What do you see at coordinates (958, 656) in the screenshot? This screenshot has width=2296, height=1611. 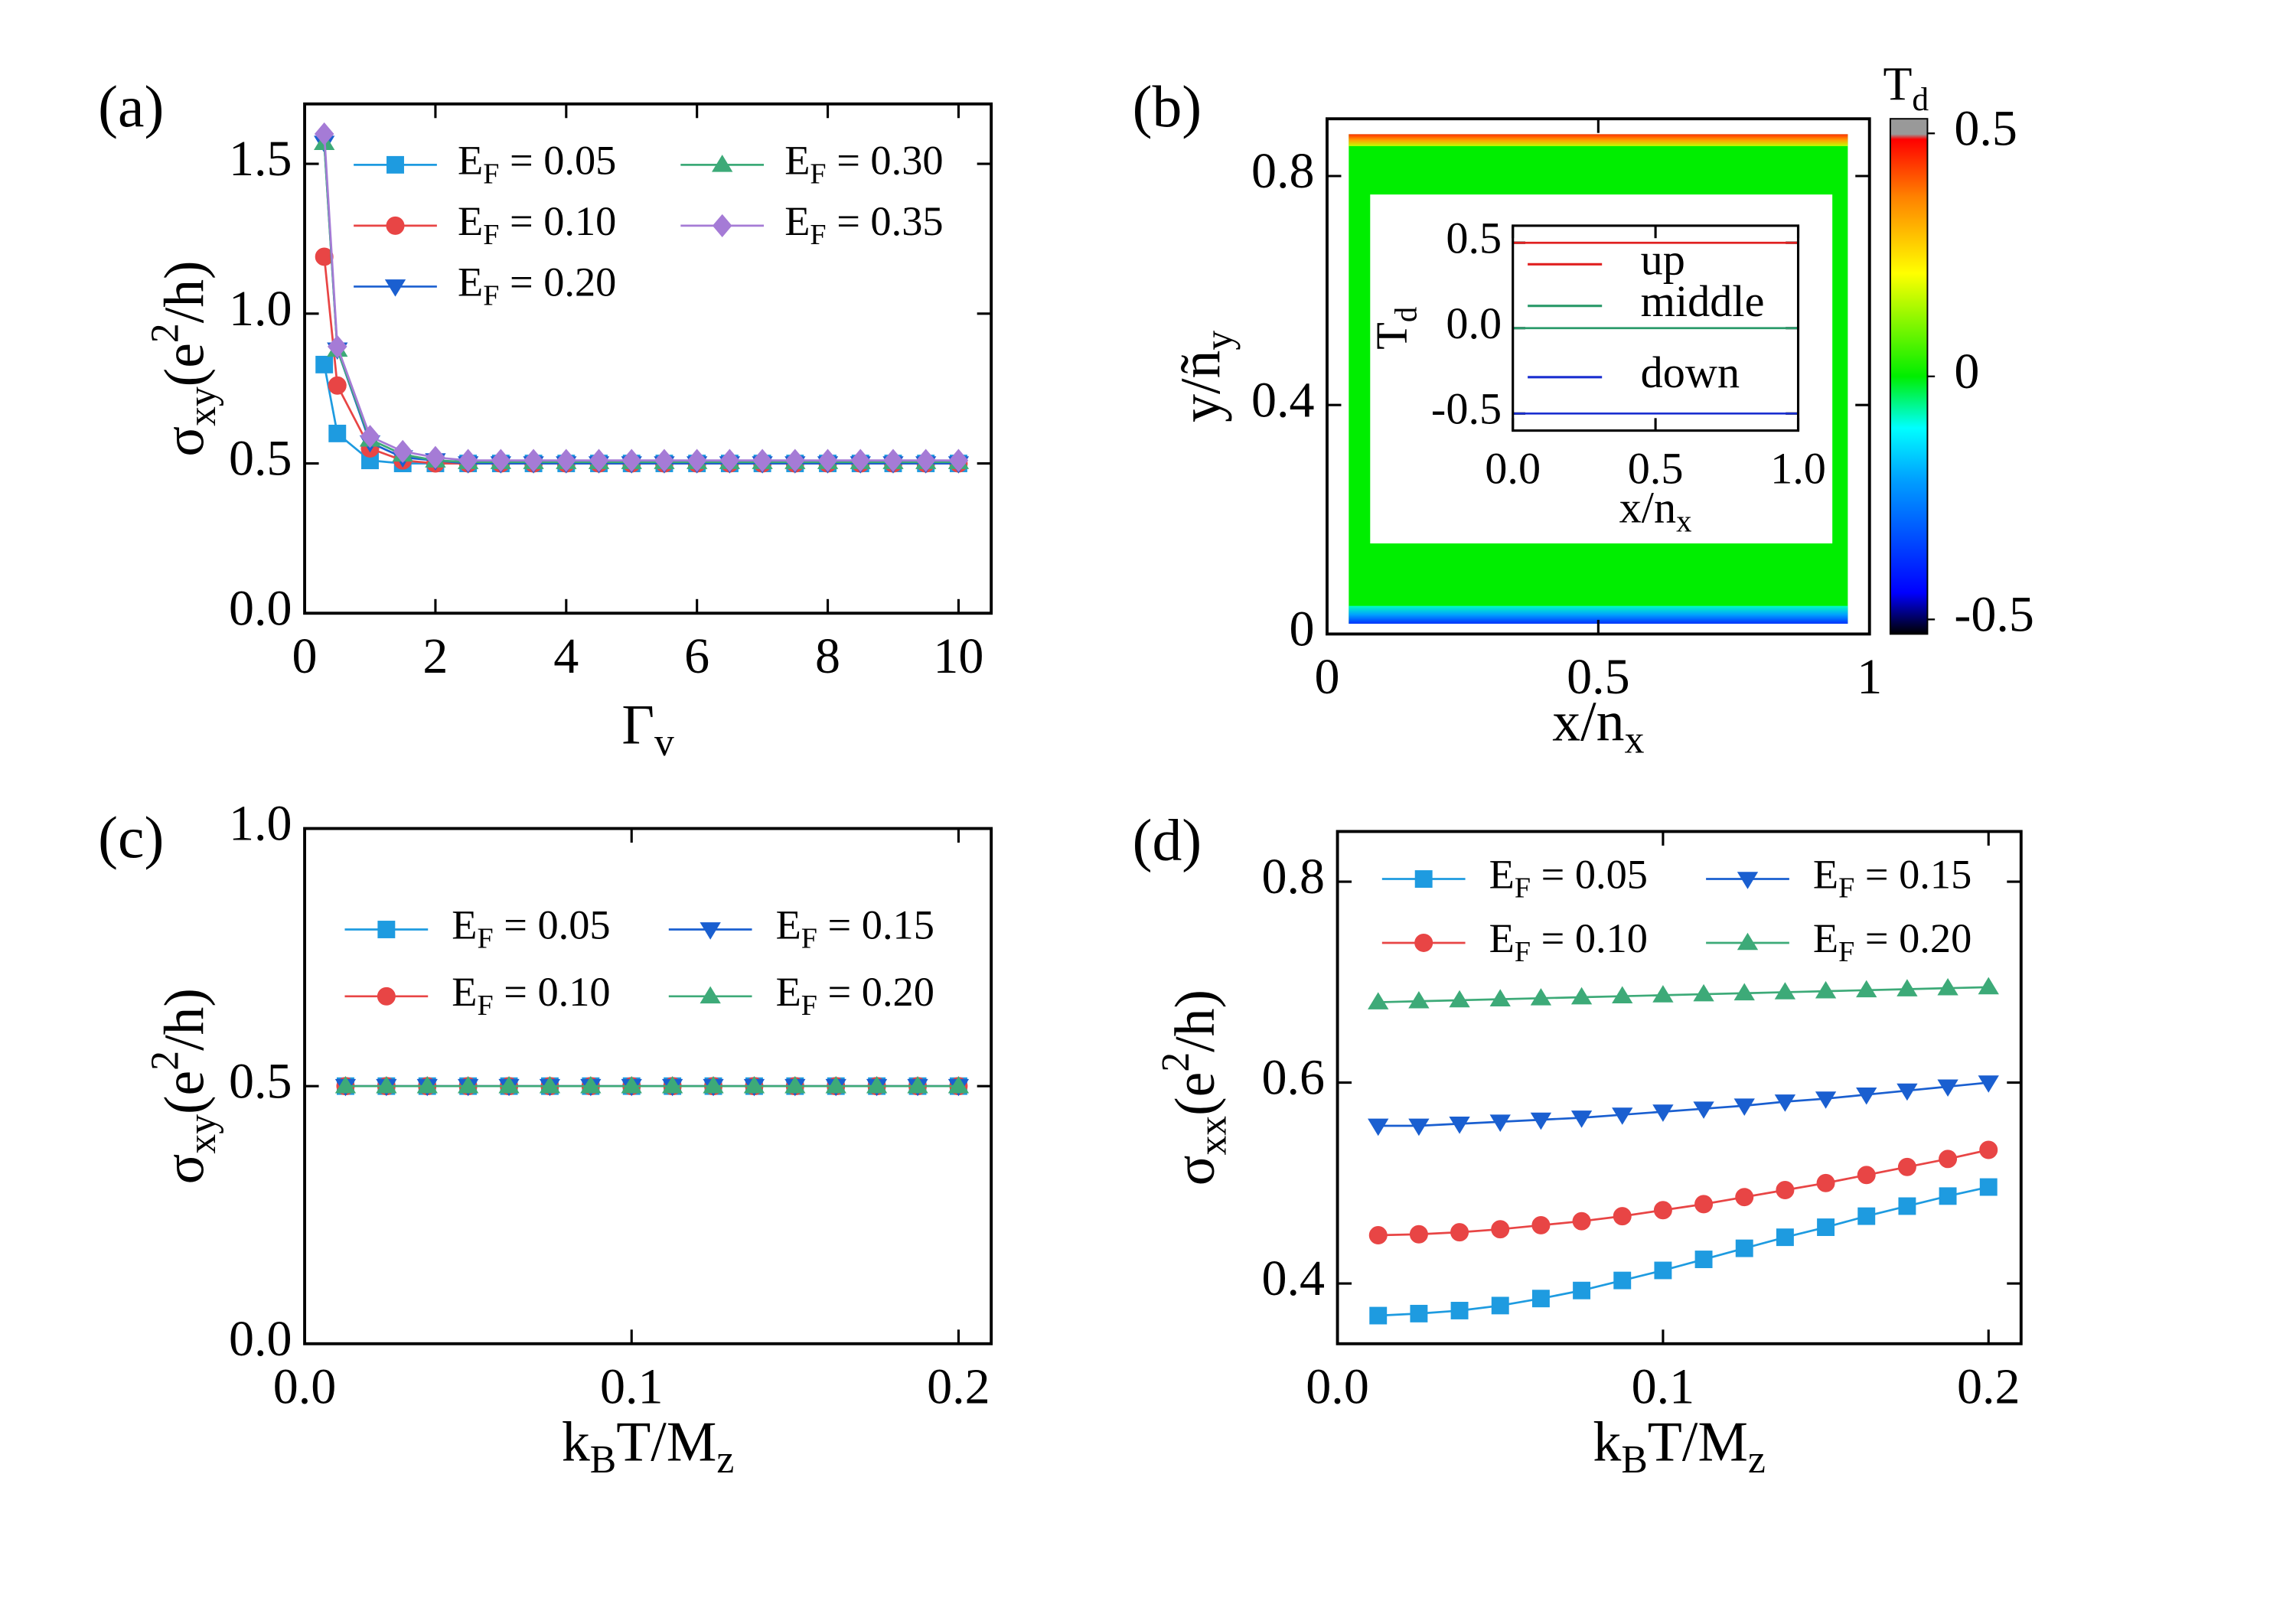 I see `x-tick-label: 10` at bounding box center [958, 656].